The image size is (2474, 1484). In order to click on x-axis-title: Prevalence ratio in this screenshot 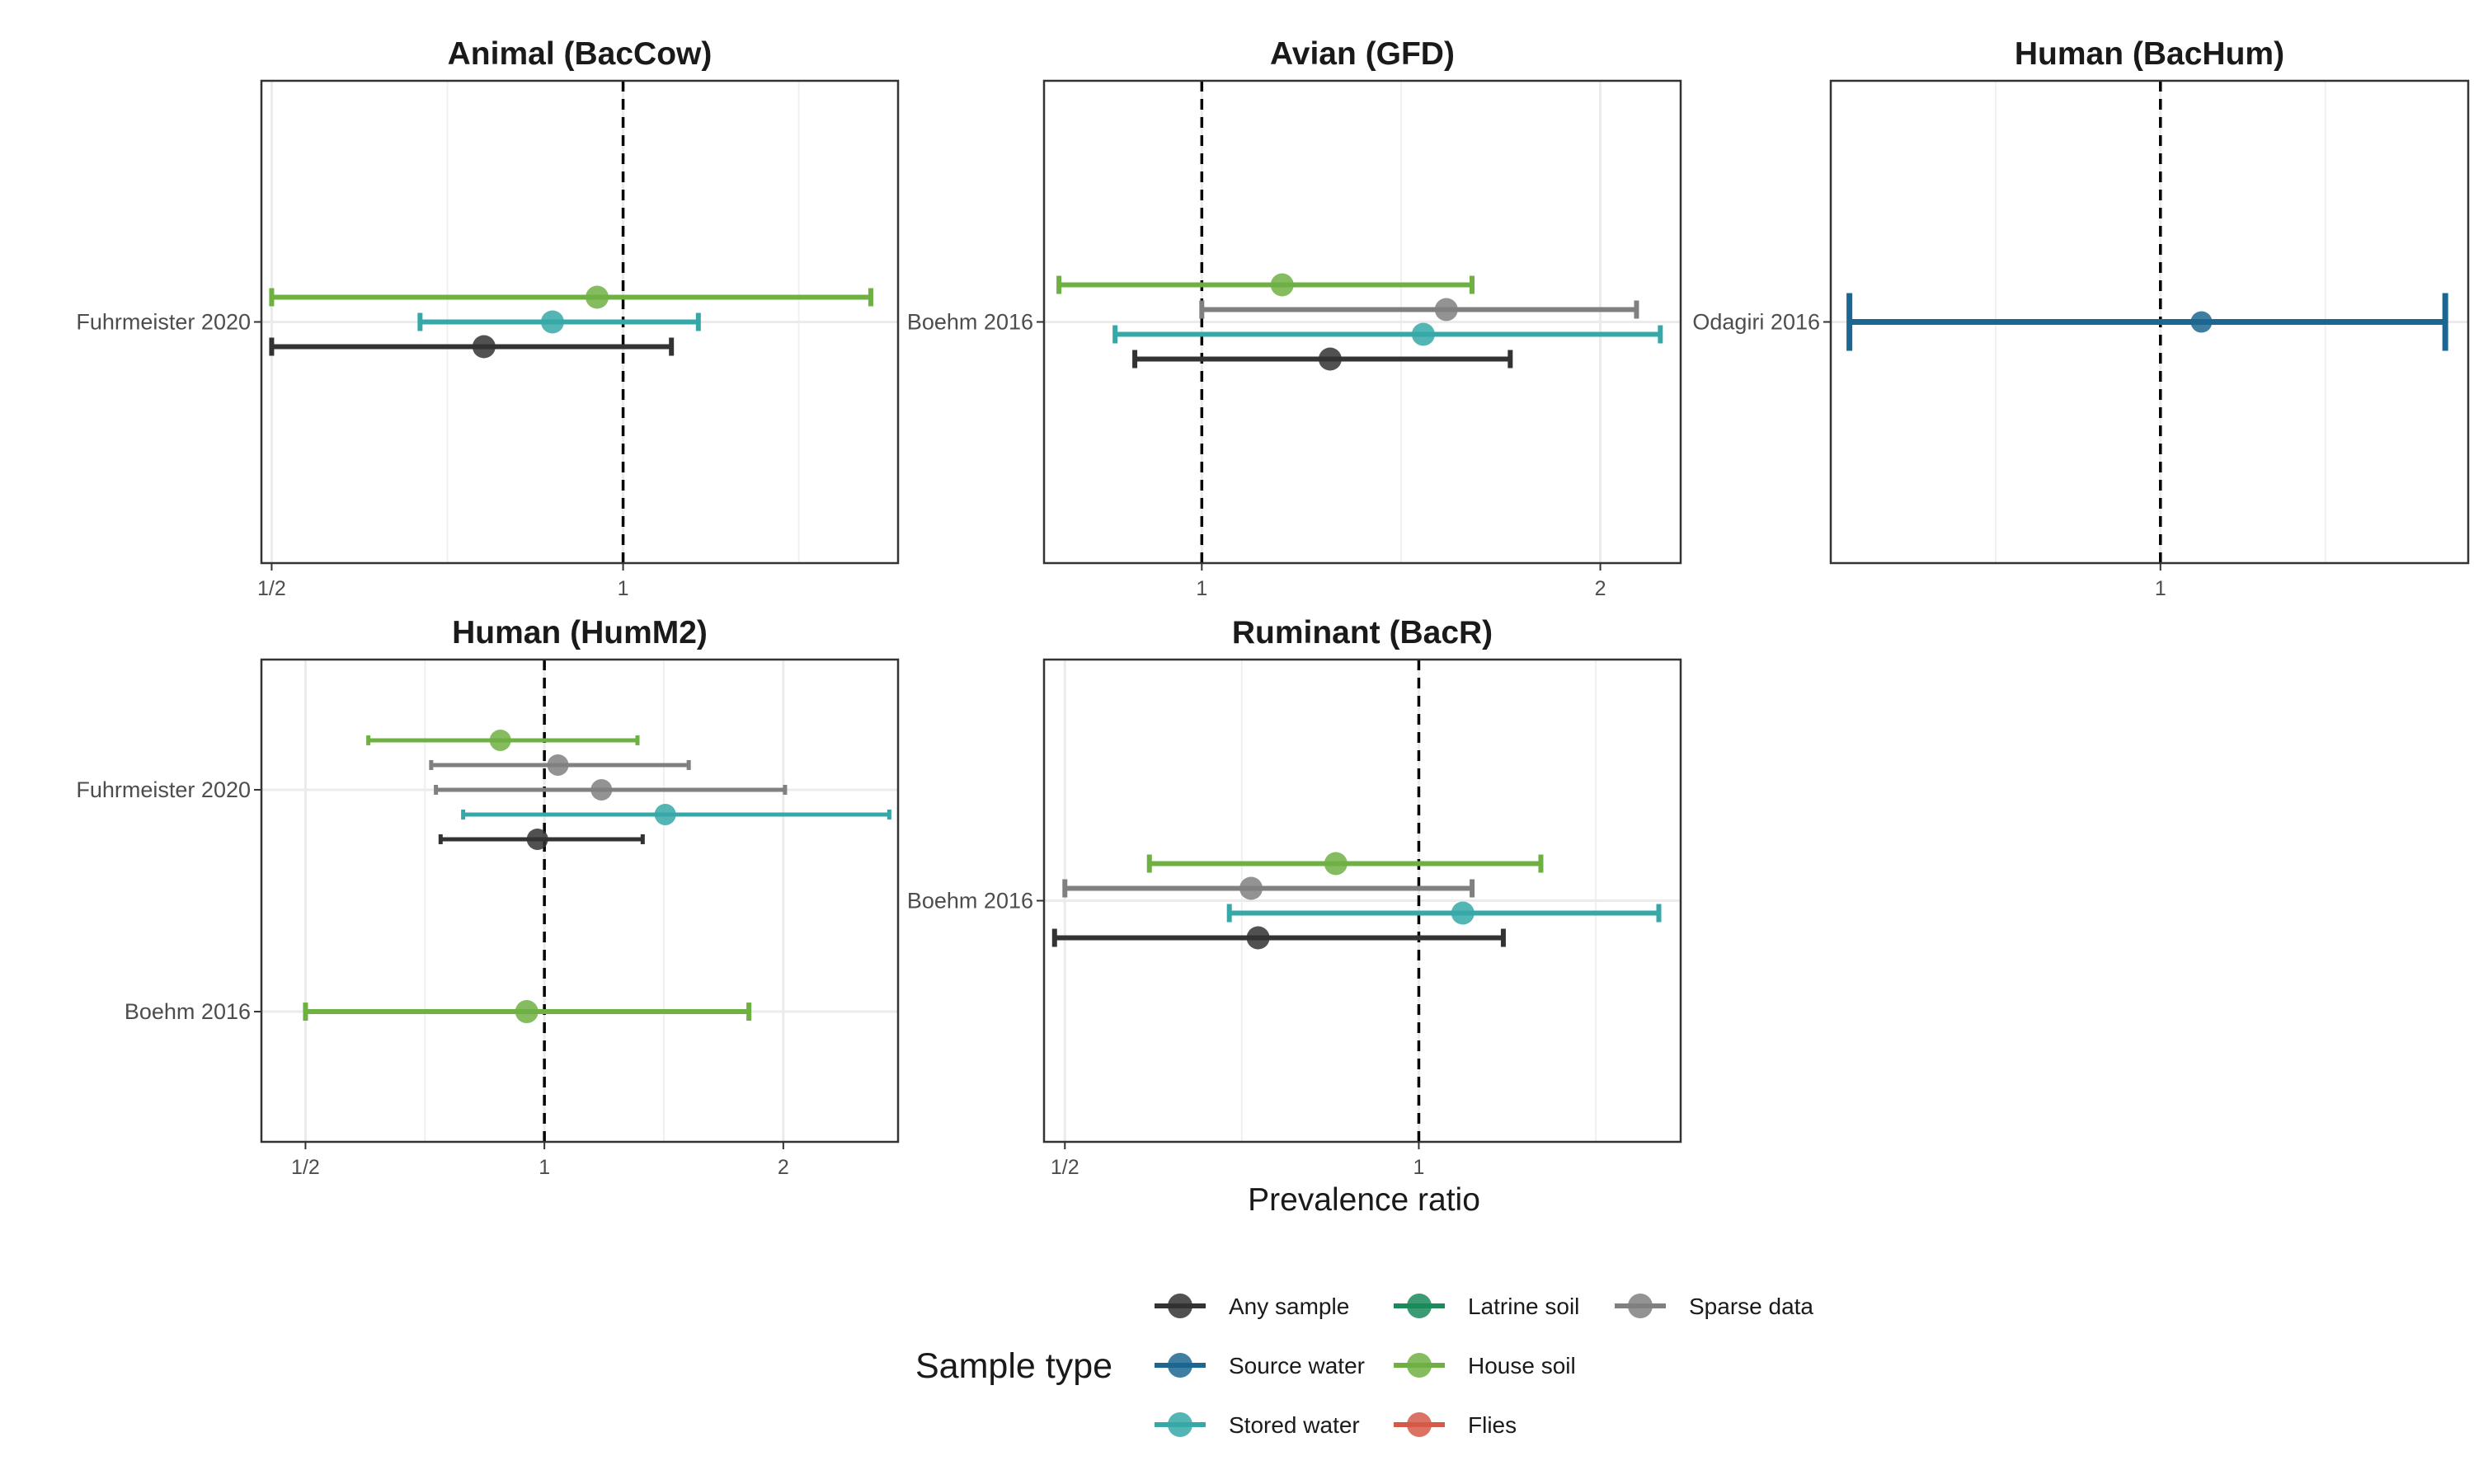, I will do `click(1364, 1200)`.